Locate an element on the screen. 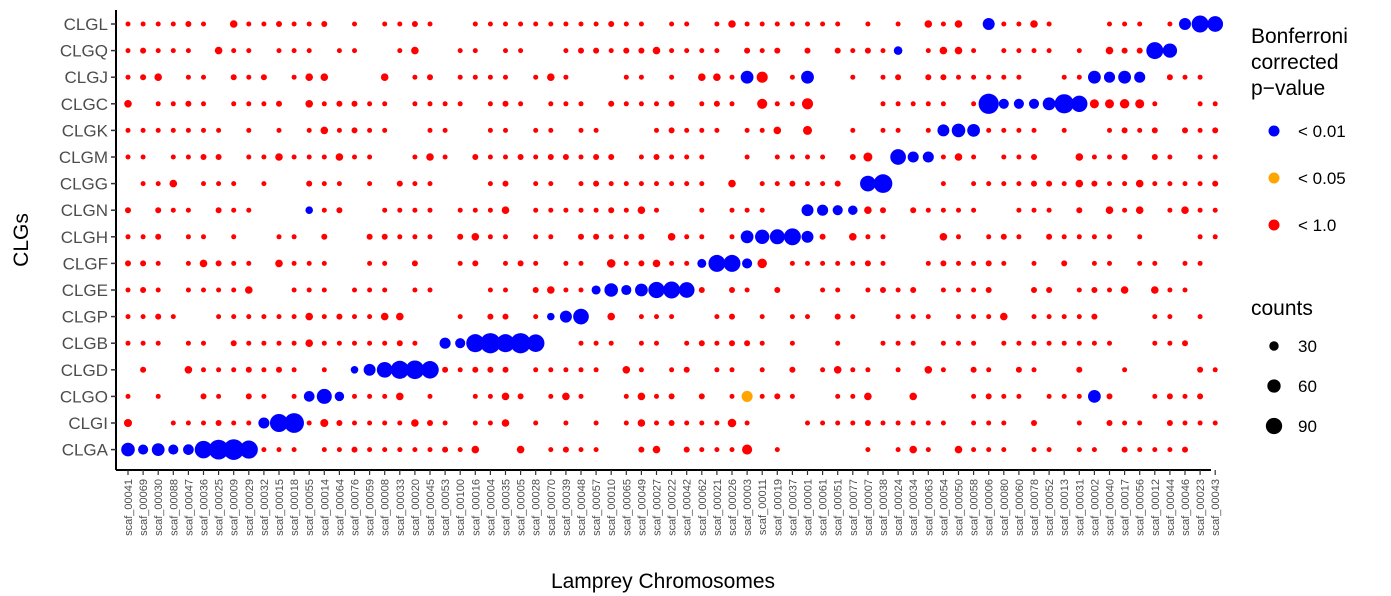  x-tick-label: scaf_00033 is located at coordinates (401, 507).